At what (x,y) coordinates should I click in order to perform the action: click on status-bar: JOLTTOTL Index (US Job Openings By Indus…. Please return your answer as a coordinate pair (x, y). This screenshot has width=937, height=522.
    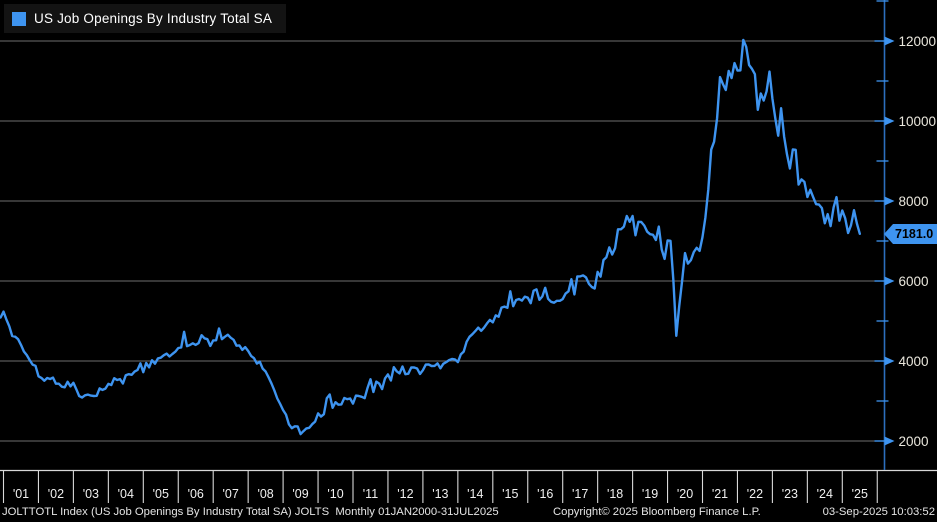
    Looking at the image, I should click on (468, 514).